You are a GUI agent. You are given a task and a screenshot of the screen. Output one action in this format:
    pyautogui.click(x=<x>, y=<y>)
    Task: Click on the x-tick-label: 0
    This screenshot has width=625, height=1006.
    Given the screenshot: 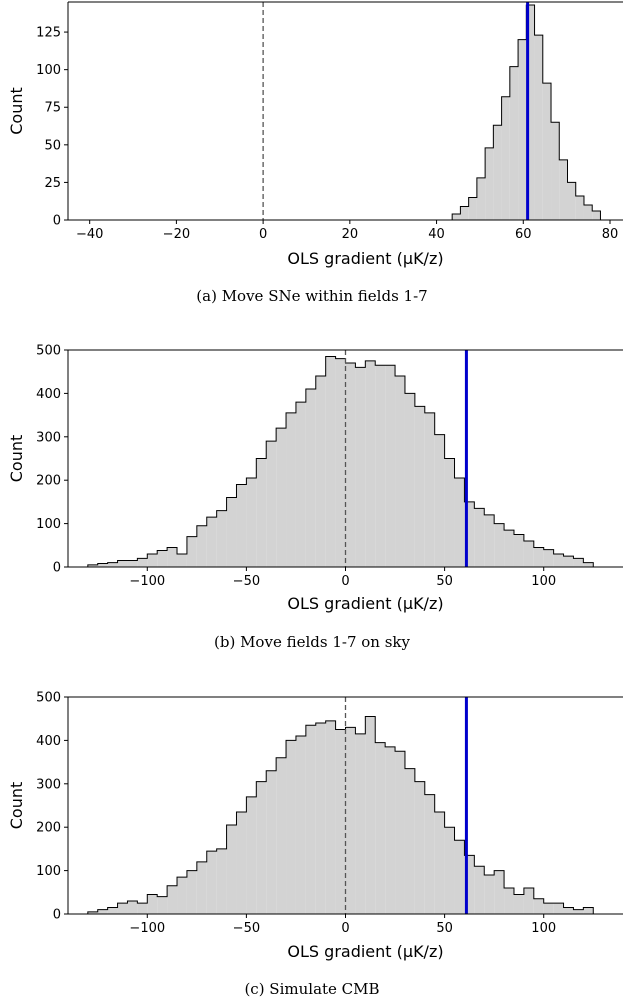 What is the action you would take?
    pyautogui.click(x=263, y=234)
    